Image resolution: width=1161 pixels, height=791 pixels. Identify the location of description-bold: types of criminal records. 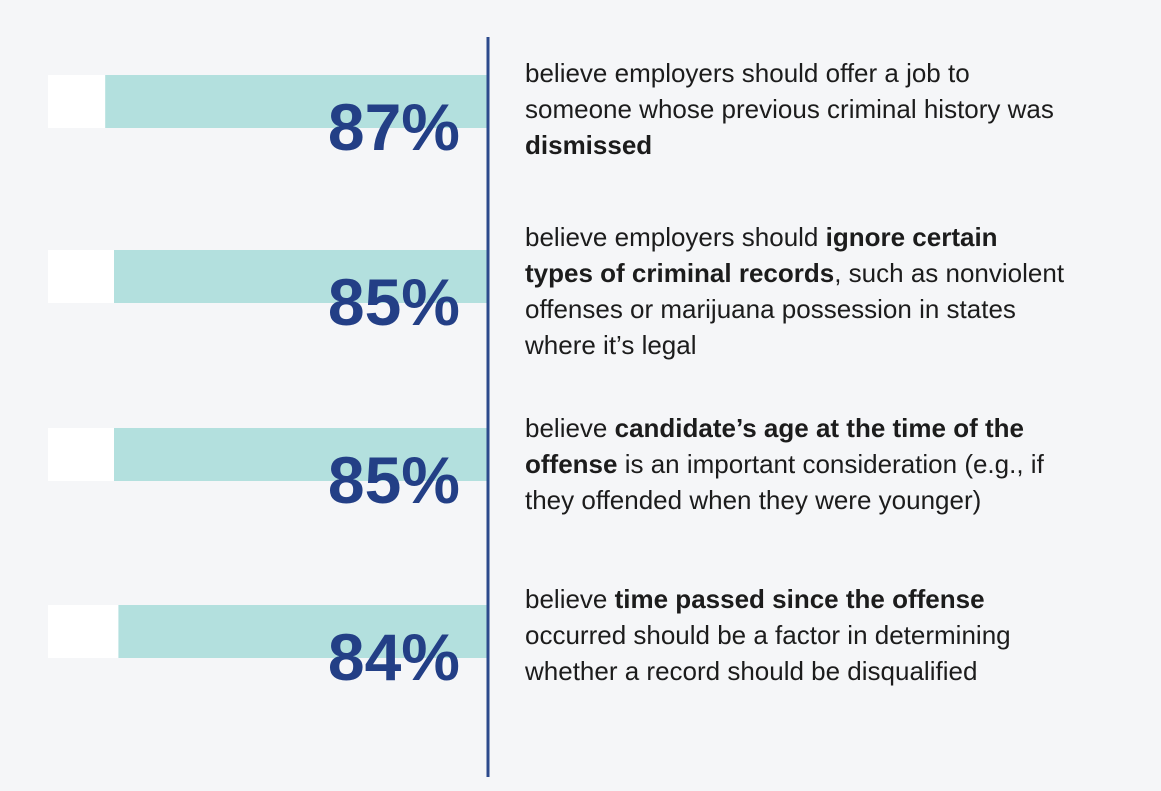
(679, 273).